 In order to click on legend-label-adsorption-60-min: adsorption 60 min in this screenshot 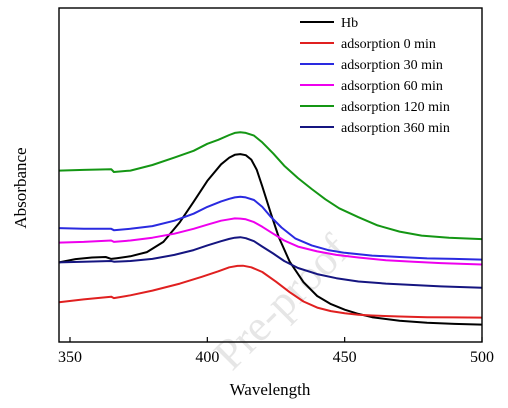, I will do `click(392, 86)`.